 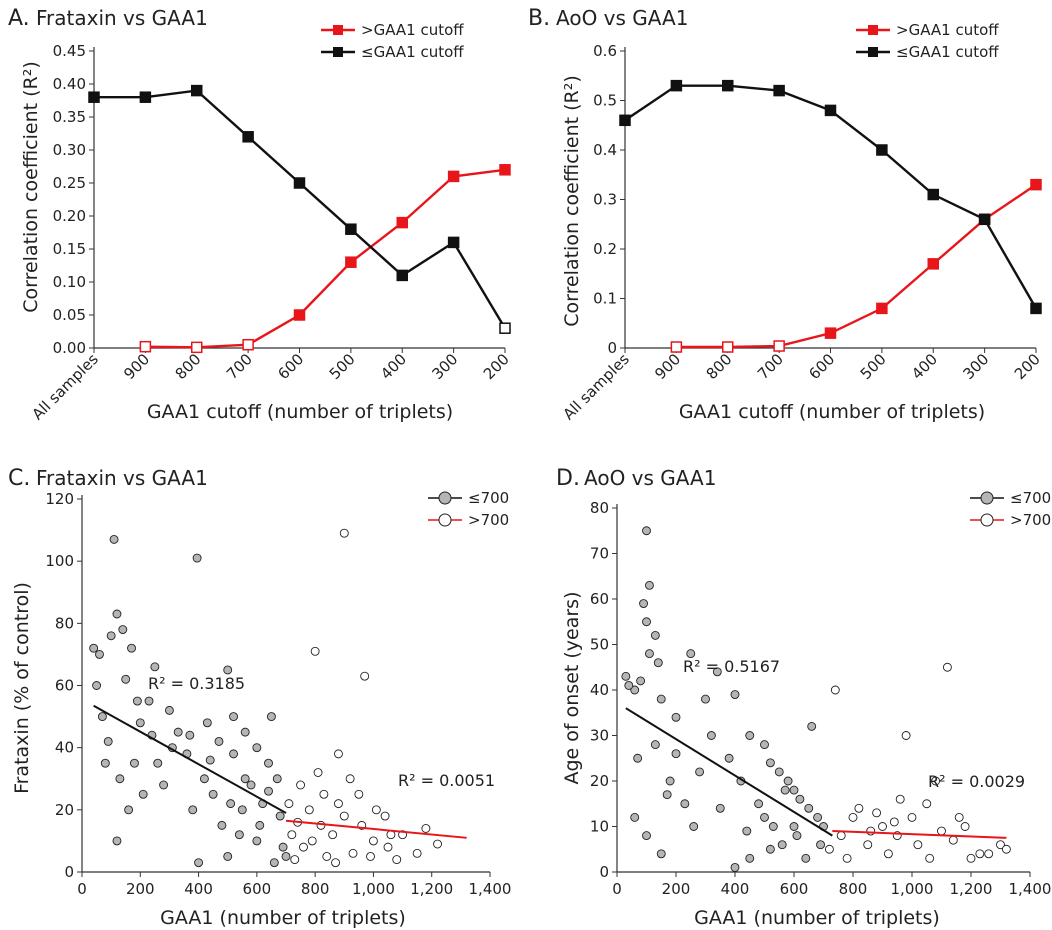 I want to click on y-tick-label: 40, so click(x=599, y=690).